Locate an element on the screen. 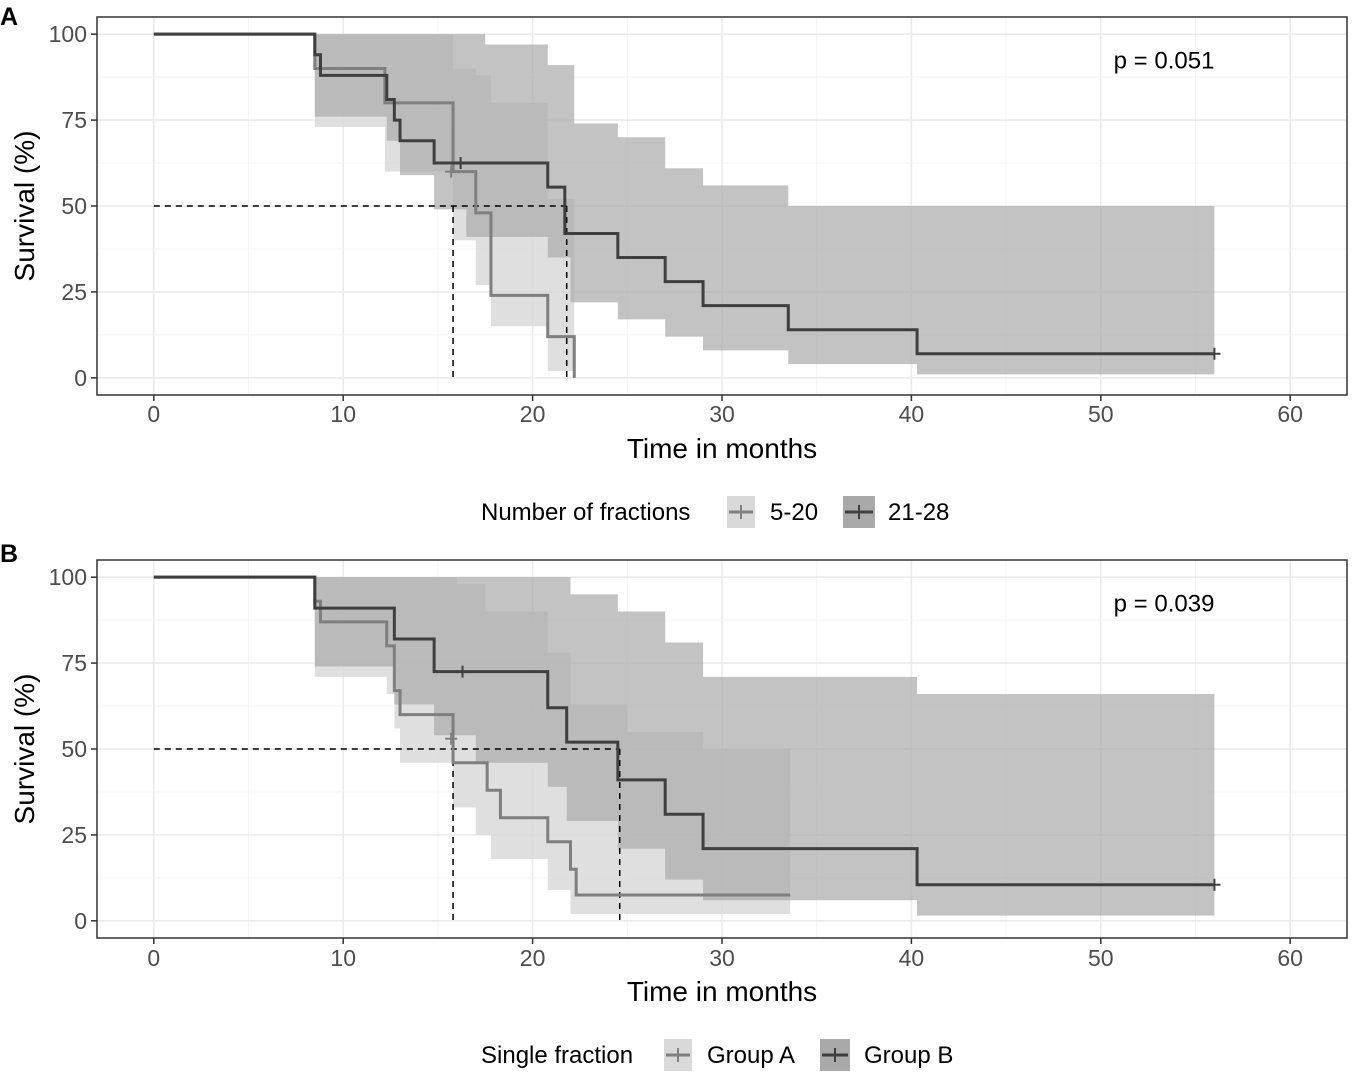  legend: Single fraction Group A Group B is located at coordinates (717, 1055).